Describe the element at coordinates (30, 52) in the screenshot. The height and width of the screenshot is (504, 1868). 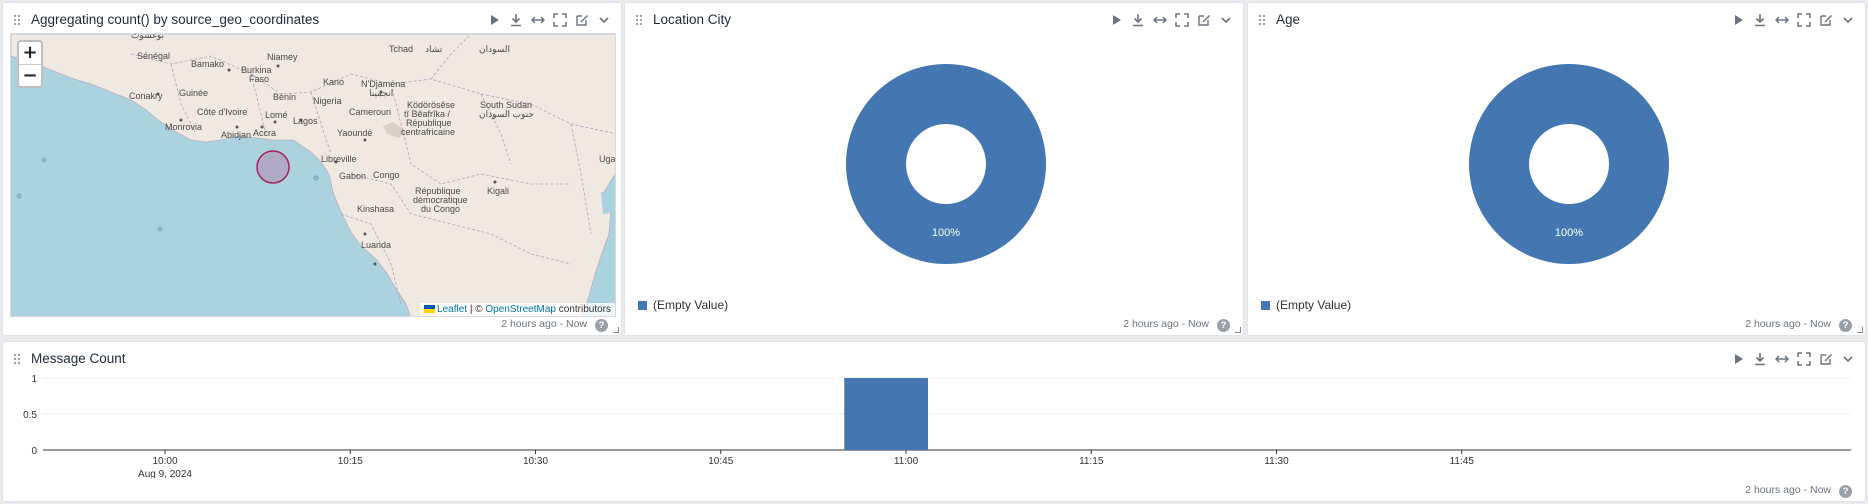
I see `zoom-in-button: +` at that location.